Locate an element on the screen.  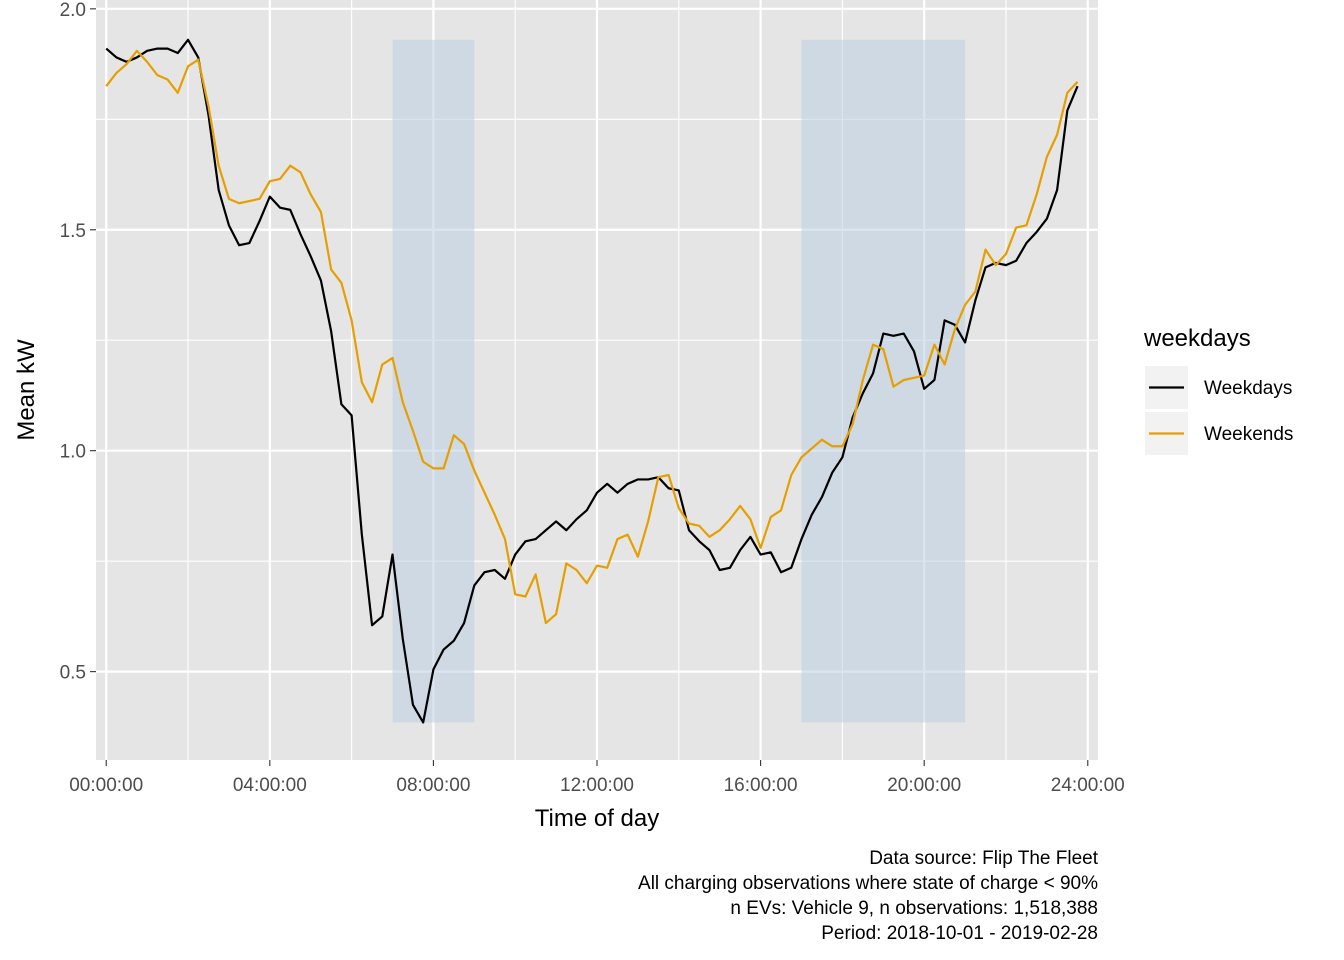
x-tick-label: 24:00:00 is located at coordinates (1088, 785).